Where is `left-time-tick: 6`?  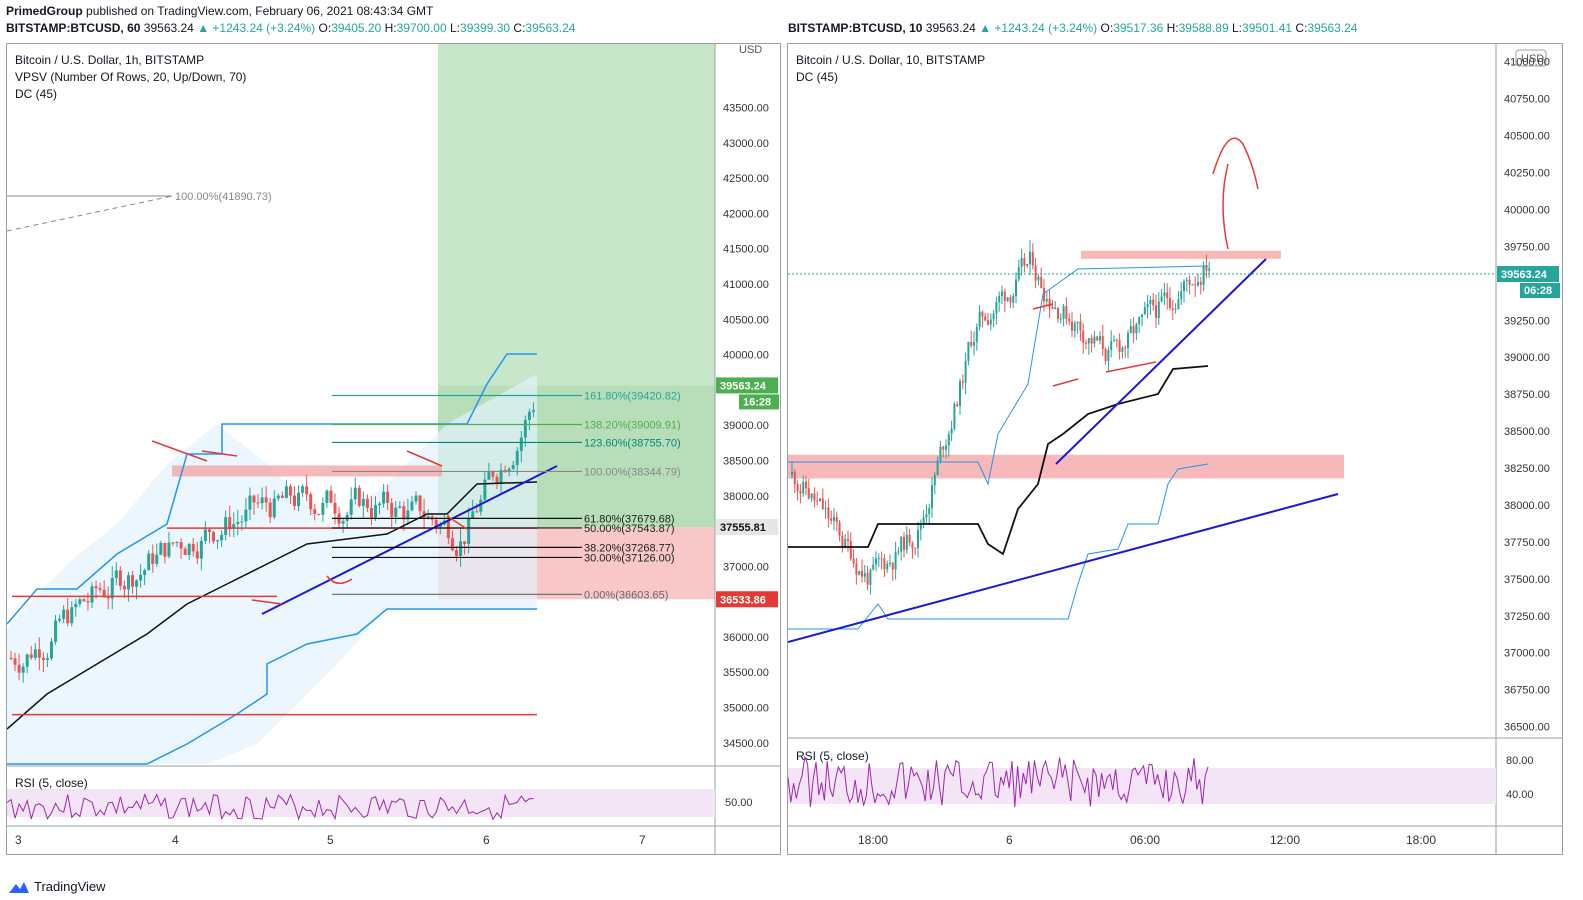 left-time-tick: 6 is located at coordinates (486, 840).